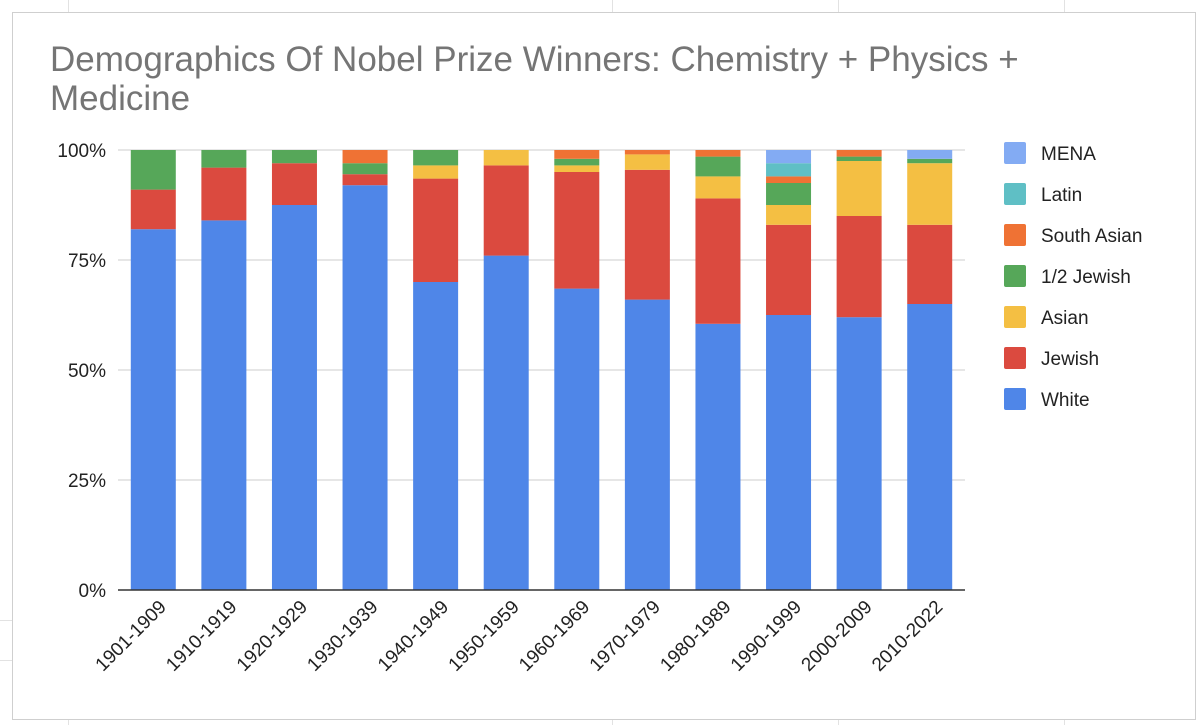 The width and height of the screenshot is (1200, 725). What do you see at coordinates (789, 170) in the screenshot?
I see `bar-segment-latin` at bounding box center [789, 170].